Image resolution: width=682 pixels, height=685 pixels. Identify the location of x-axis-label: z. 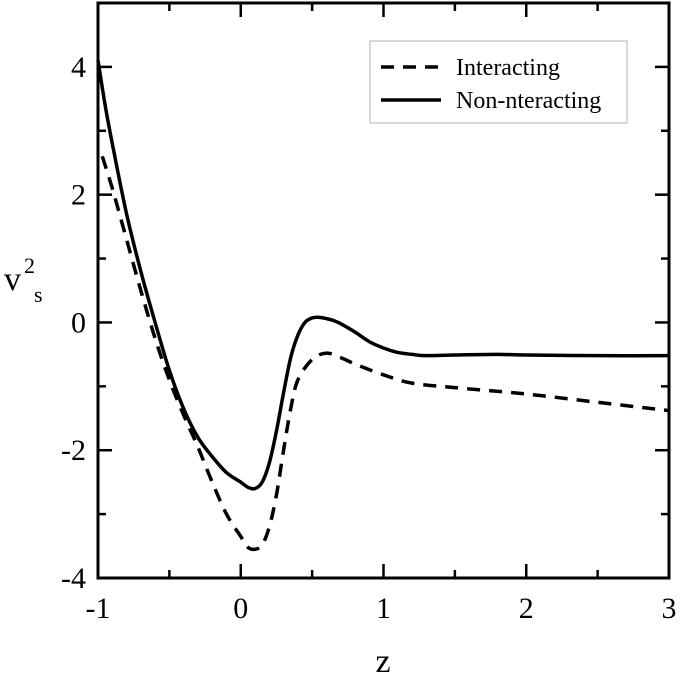
(382, 661).